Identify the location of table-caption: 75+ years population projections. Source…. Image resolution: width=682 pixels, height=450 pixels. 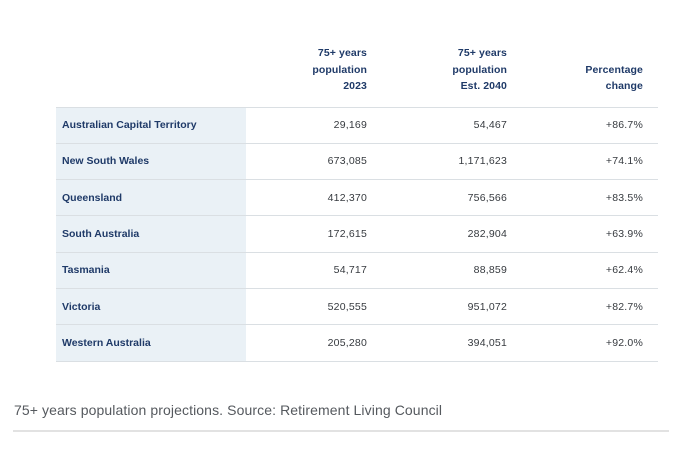
(228, 410).